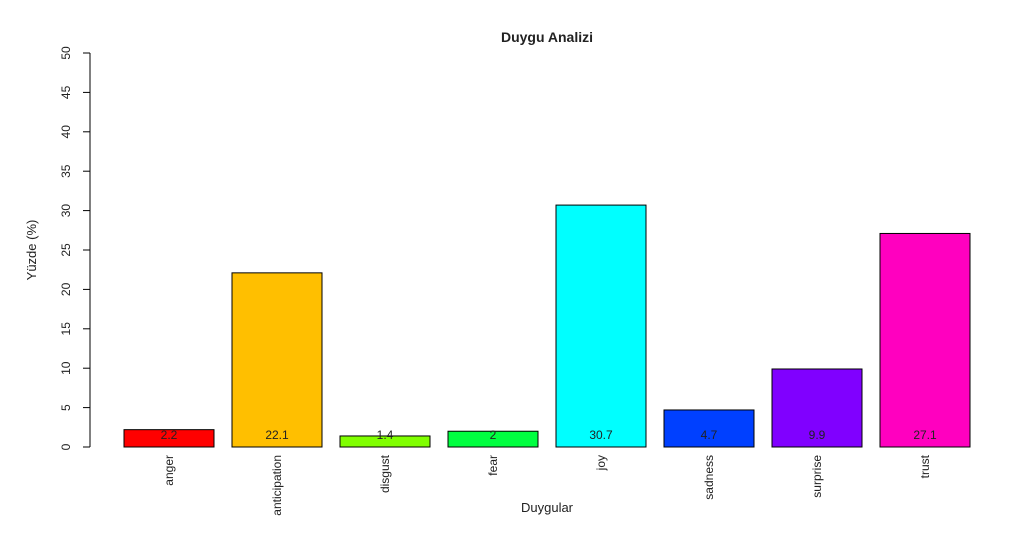 Image resolution: width=1024 pixels, height=542 pixels. I want to click on value-label: 30.7, so click(601, 435).